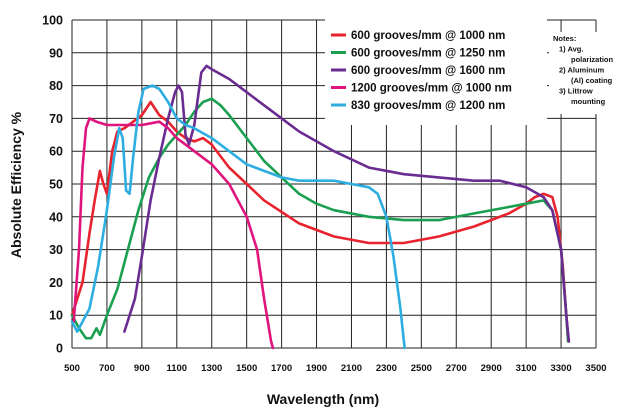 The height and width of the screenshot is (411, 622). I want to click on note-line: mounting, so click(588, 101).